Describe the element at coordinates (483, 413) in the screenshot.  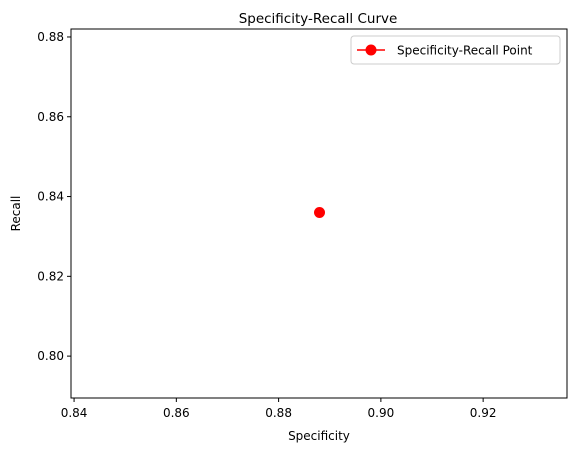
I see `x-tick-label: 0.92` at that location.